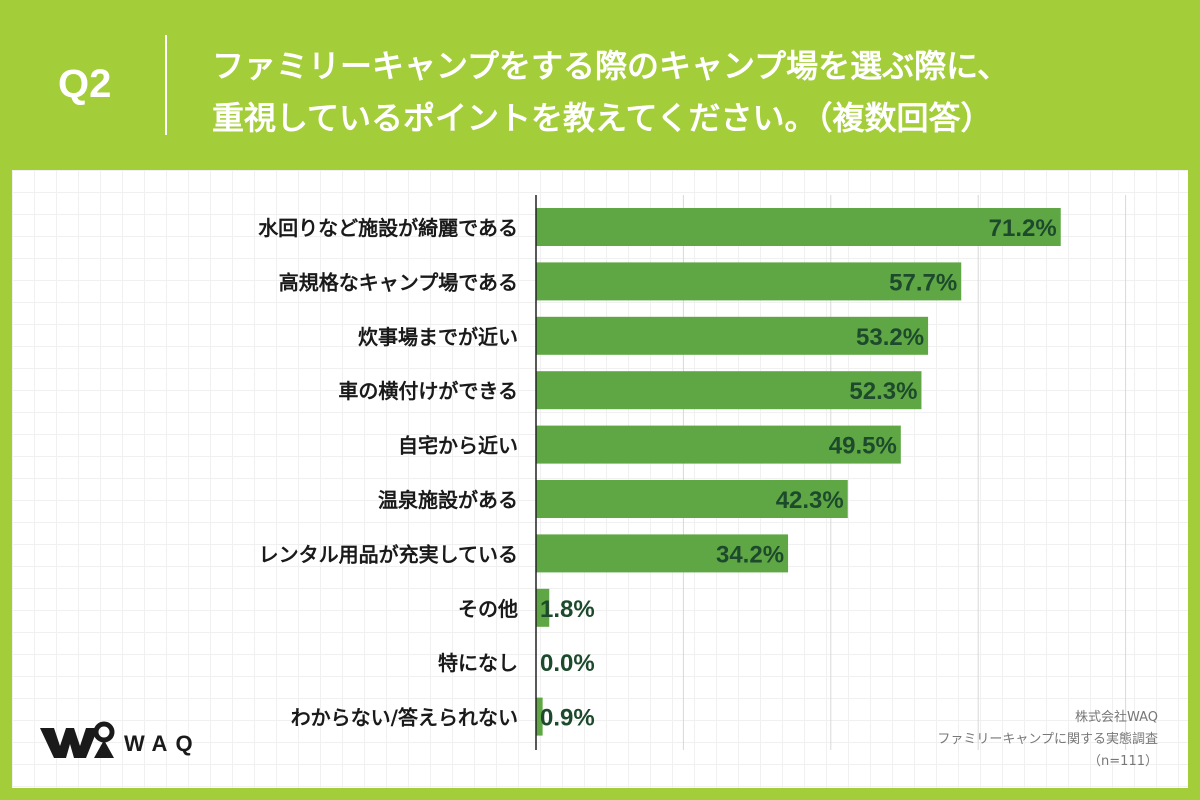 This screenshot has height=800, width=1200. I want to click on value-label: 42.3%, so click(810, 500).